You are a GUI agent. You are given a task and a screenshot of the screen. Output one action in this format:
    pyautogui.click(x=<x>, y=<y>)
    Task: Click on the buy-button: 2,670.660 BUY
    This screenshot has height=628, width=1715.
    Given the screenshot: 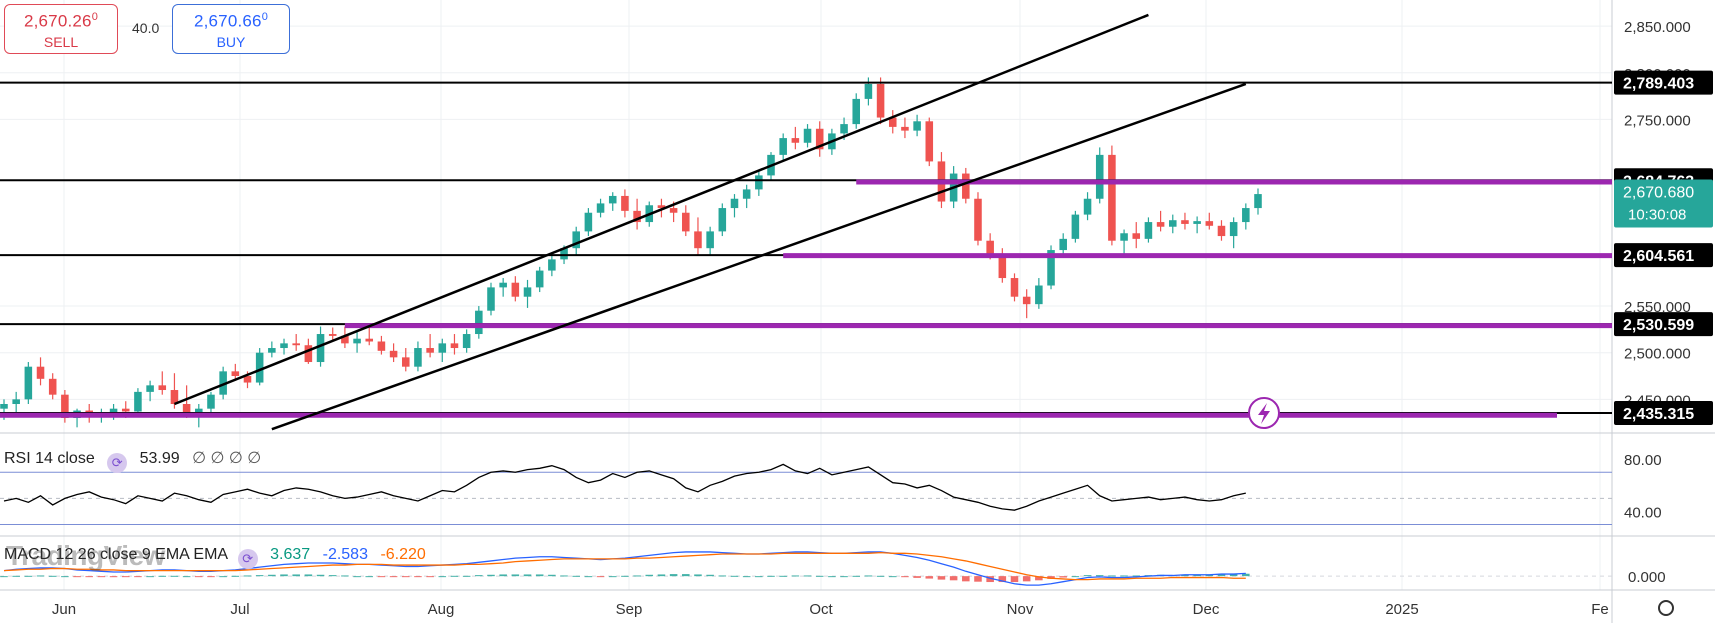 What is the action you would take?
    pyautogui.click(x=231, y=29)
    